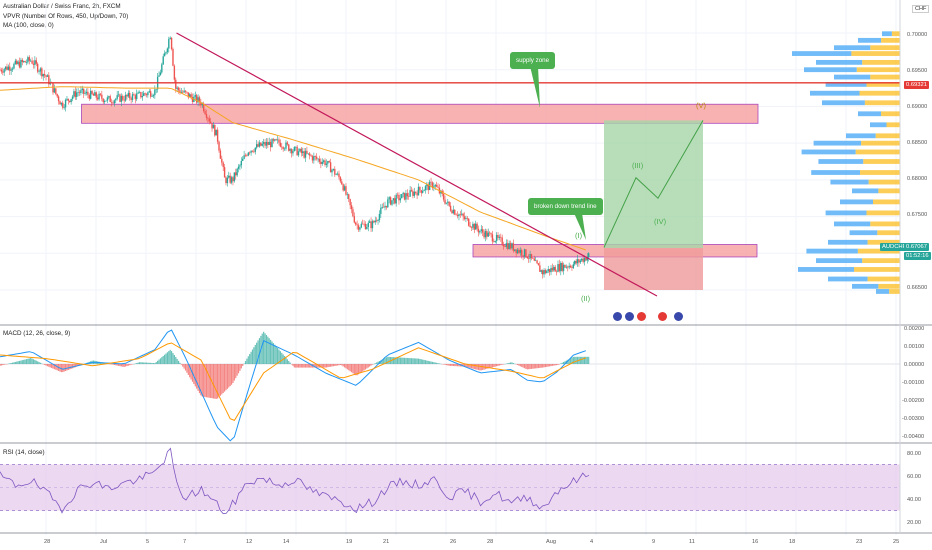 Image resolution: width=932 pixels, height=550 pixels. Describe the element at coordinates (921, 9) in the screenshot. I see `currency-badge: CHF` at that location.